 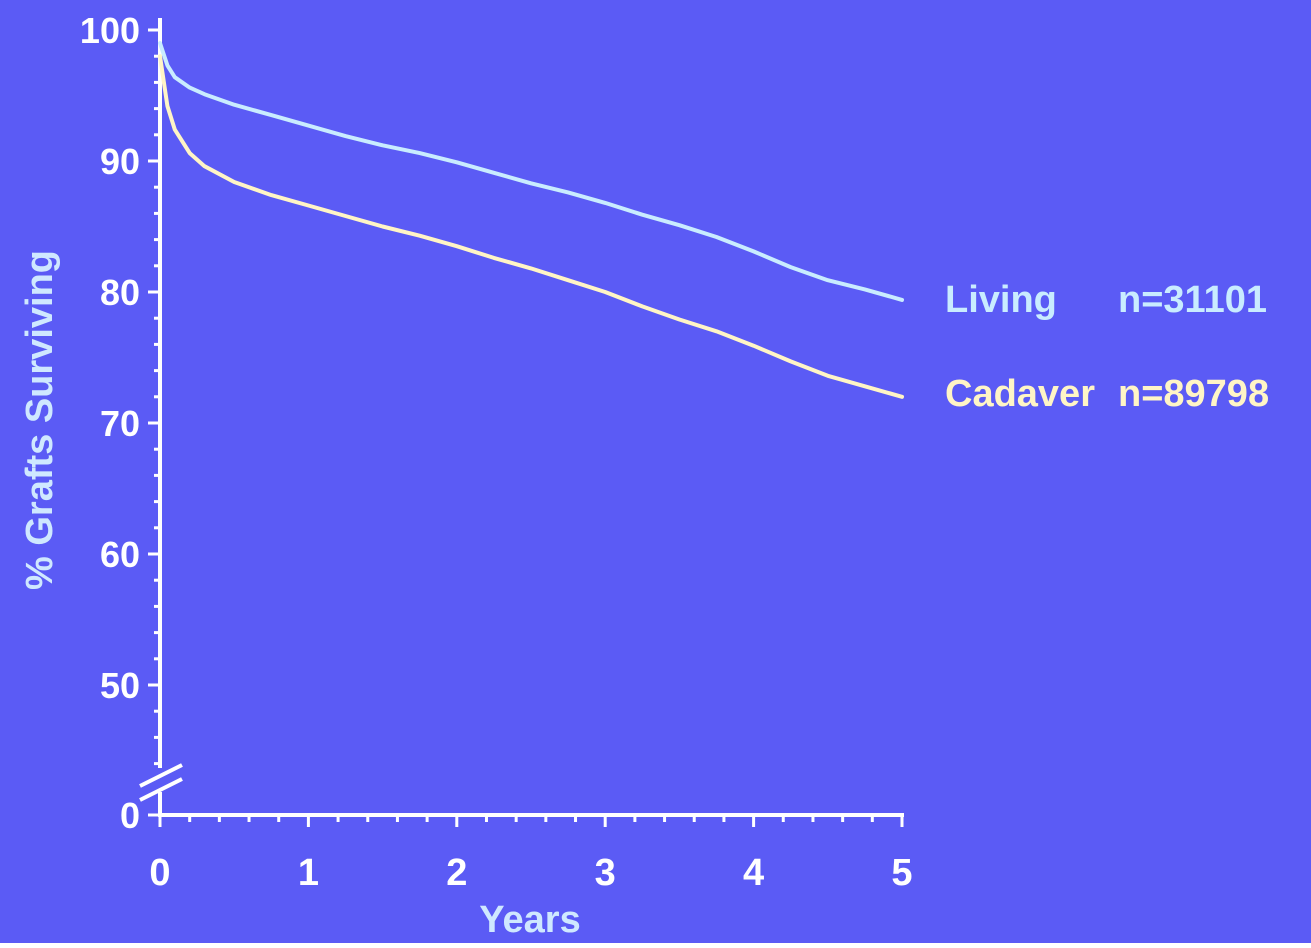 I want to click on legend-n-cadaver: n=89798, so click(x=1193, y=394).